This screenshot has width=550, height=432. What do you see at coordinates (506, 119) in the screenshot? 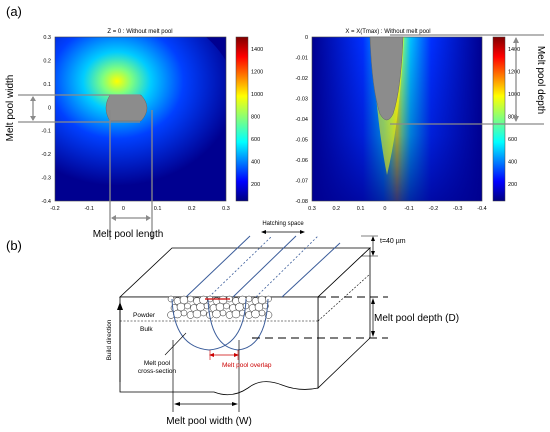
I see `right-colorbar: 1400 1200 1000 800 600 400 200` at bounding box center [506, 119].